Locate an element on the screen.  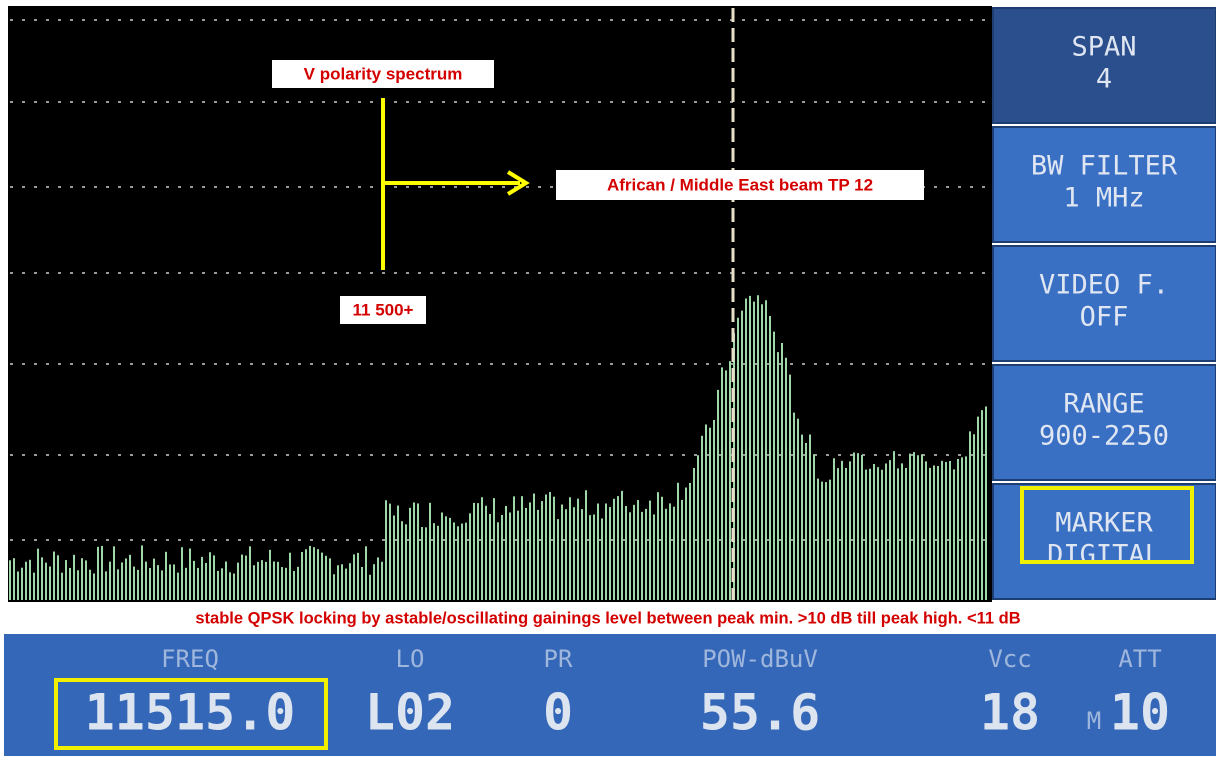
status-value: 11515.0 is located at coordinates (190, 713).